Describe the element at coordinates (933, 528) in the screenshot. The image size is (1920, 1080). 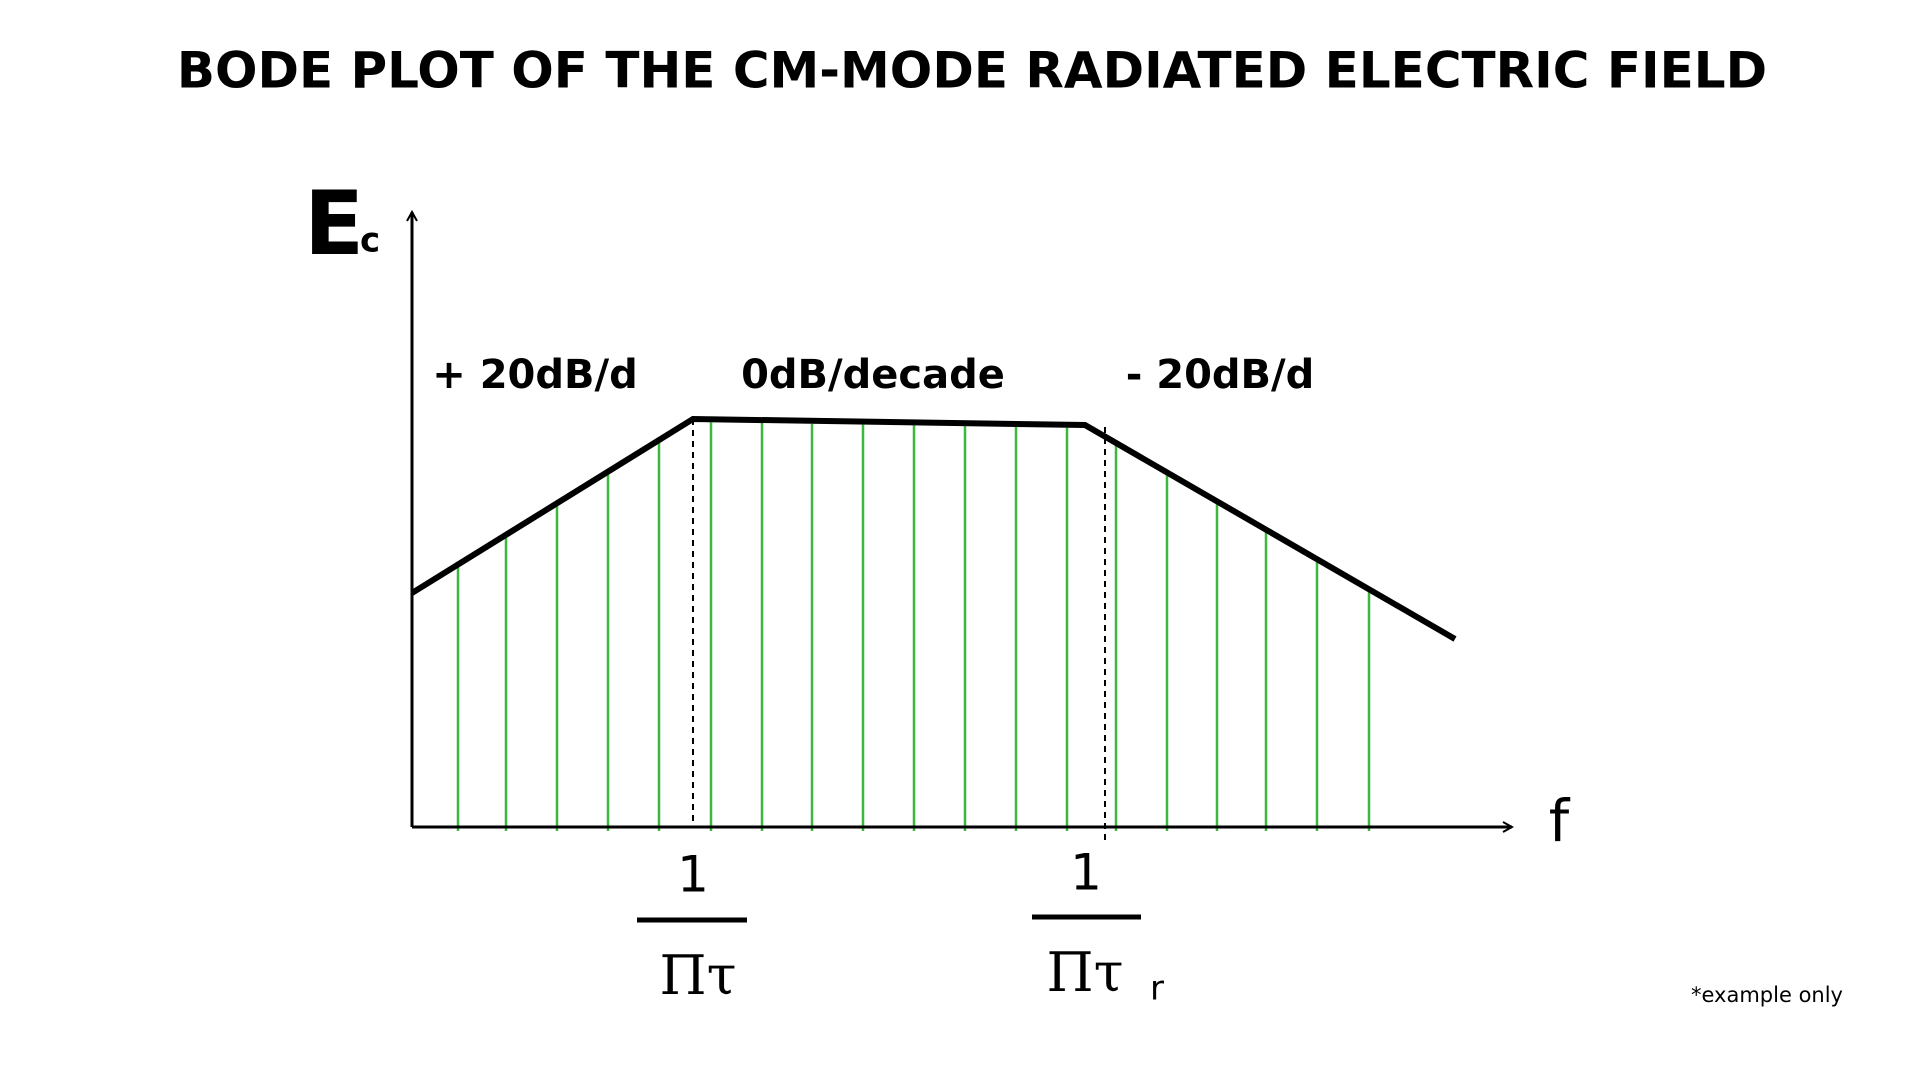
I see `bode-curve` at that location.